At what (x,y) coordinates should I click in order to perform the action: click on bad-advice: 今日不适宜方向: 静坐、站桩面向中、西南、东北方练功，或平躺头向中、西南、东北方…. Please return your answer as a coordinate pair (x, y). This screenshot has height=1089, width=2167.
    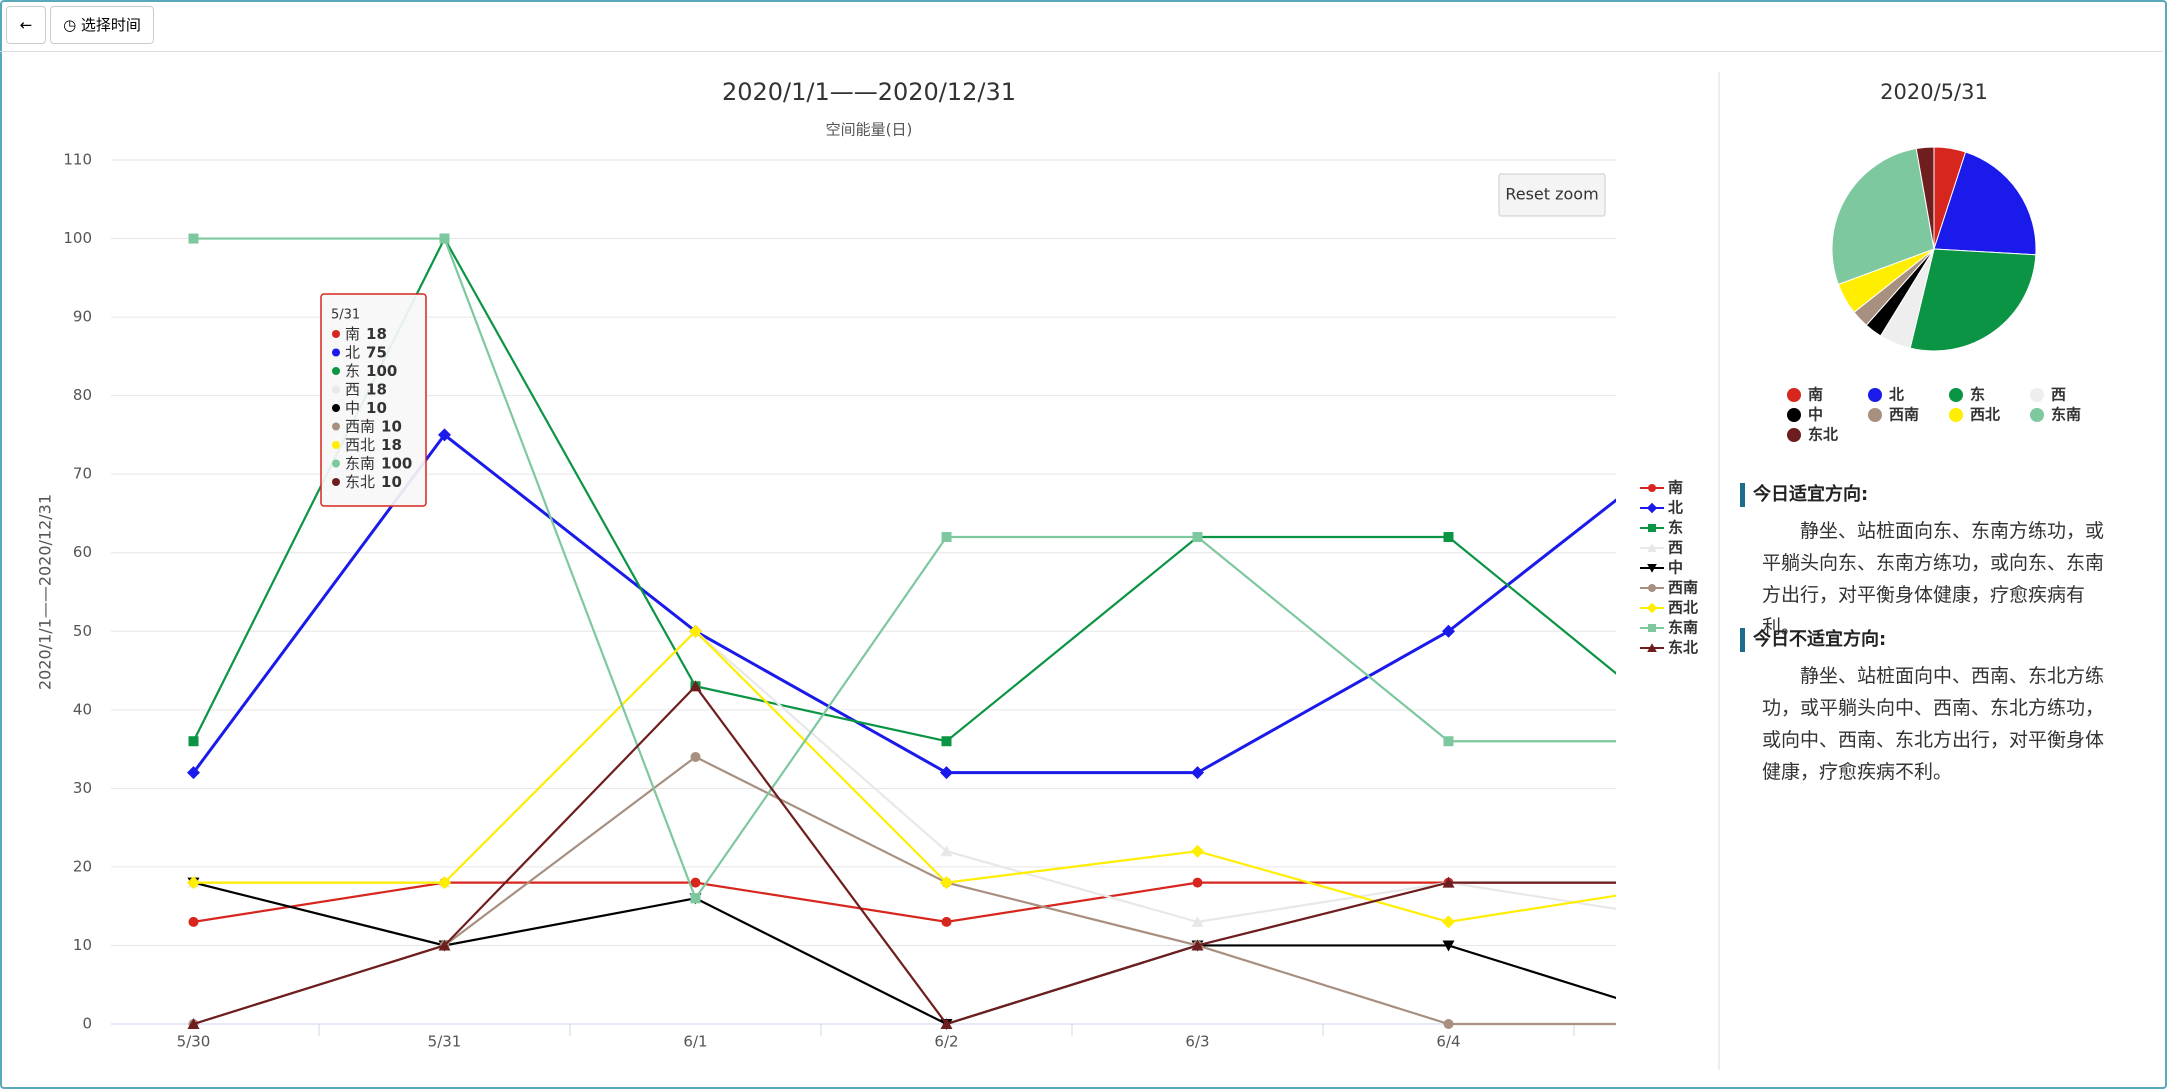
    Looking at the image, I should click on (1930, 708).